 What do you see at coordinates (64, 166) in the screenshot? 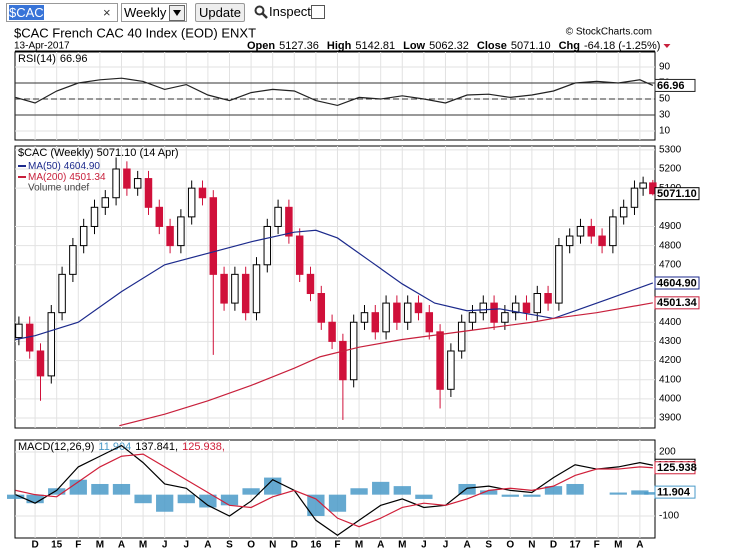
I see `legend-entry: MA(50) 4604.90` at bounding box center [64, 166].